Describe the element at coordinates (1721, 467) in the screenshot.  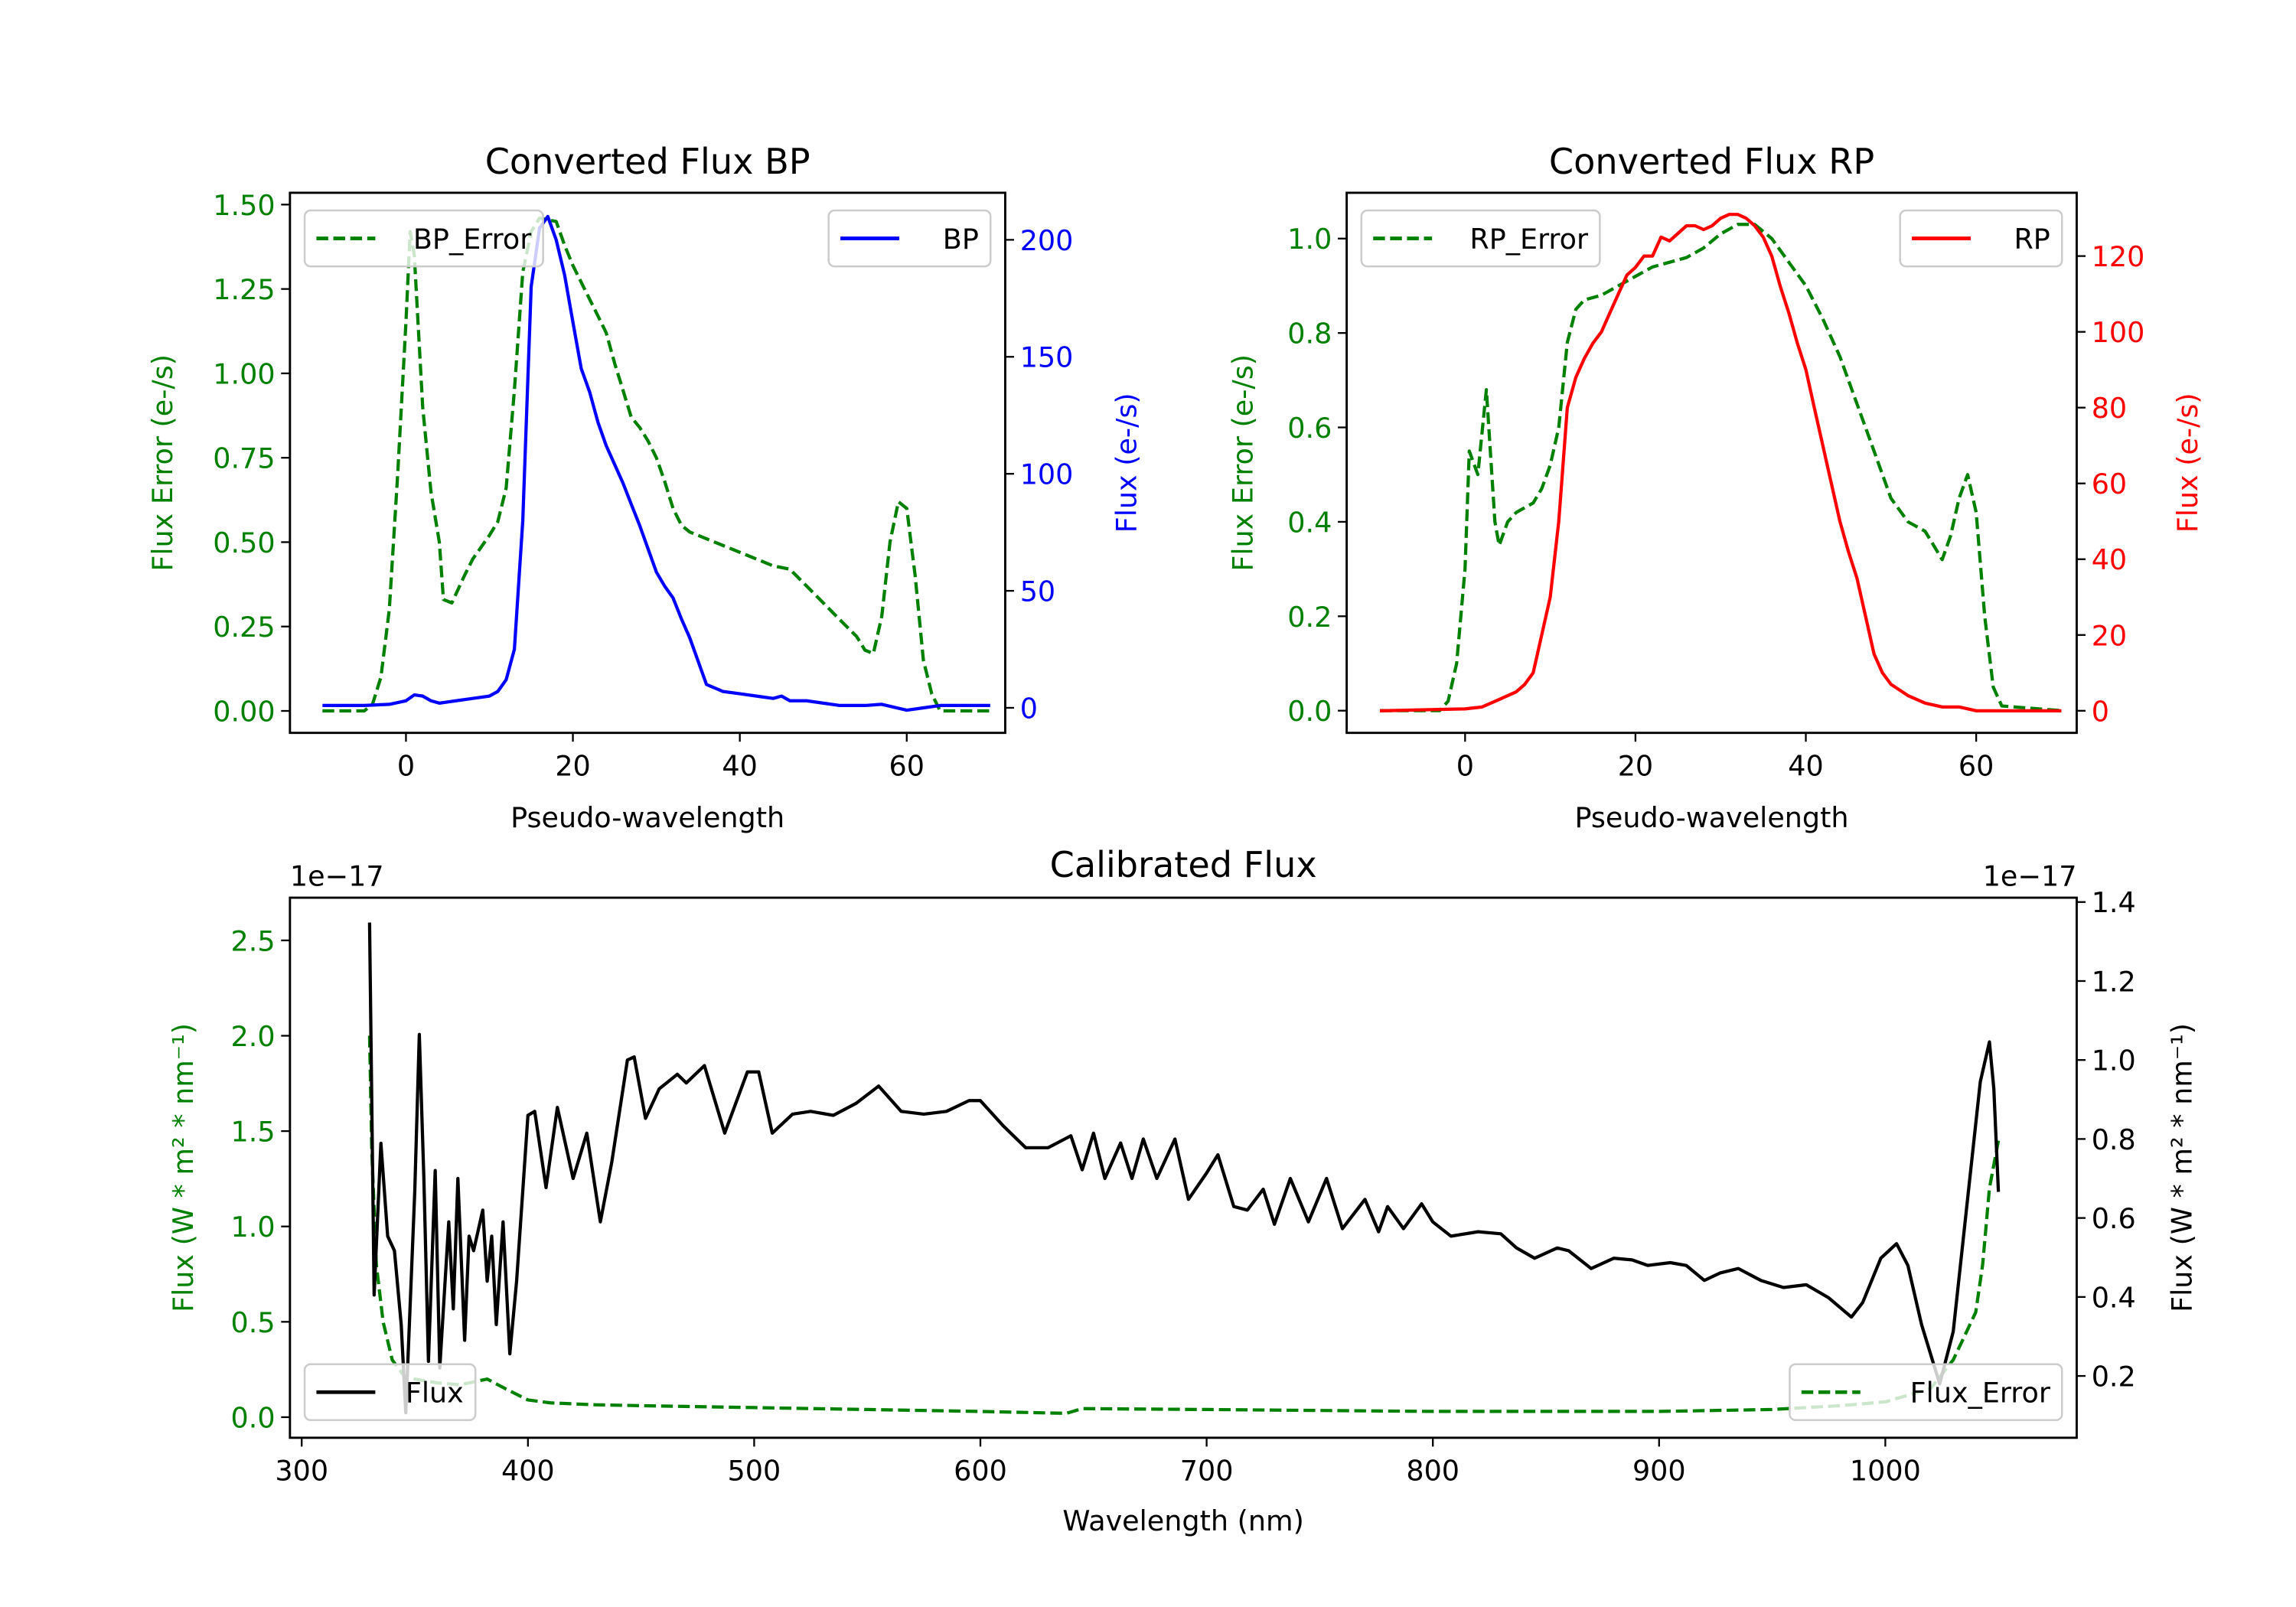
I see `series-line-rp-error` at that location.